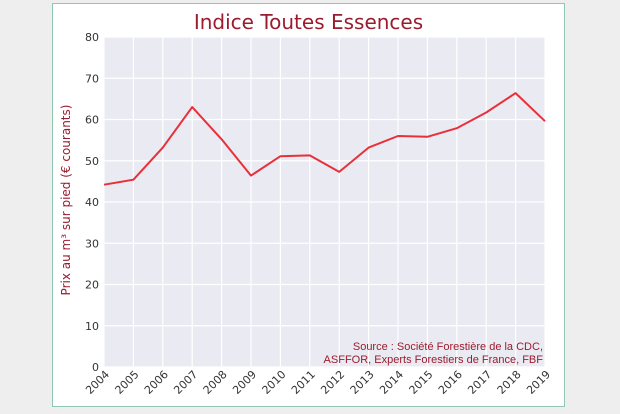 The height and width of the screenshot is (414, 620). I want to click on y-tick-label: 60, so click(92, 120).